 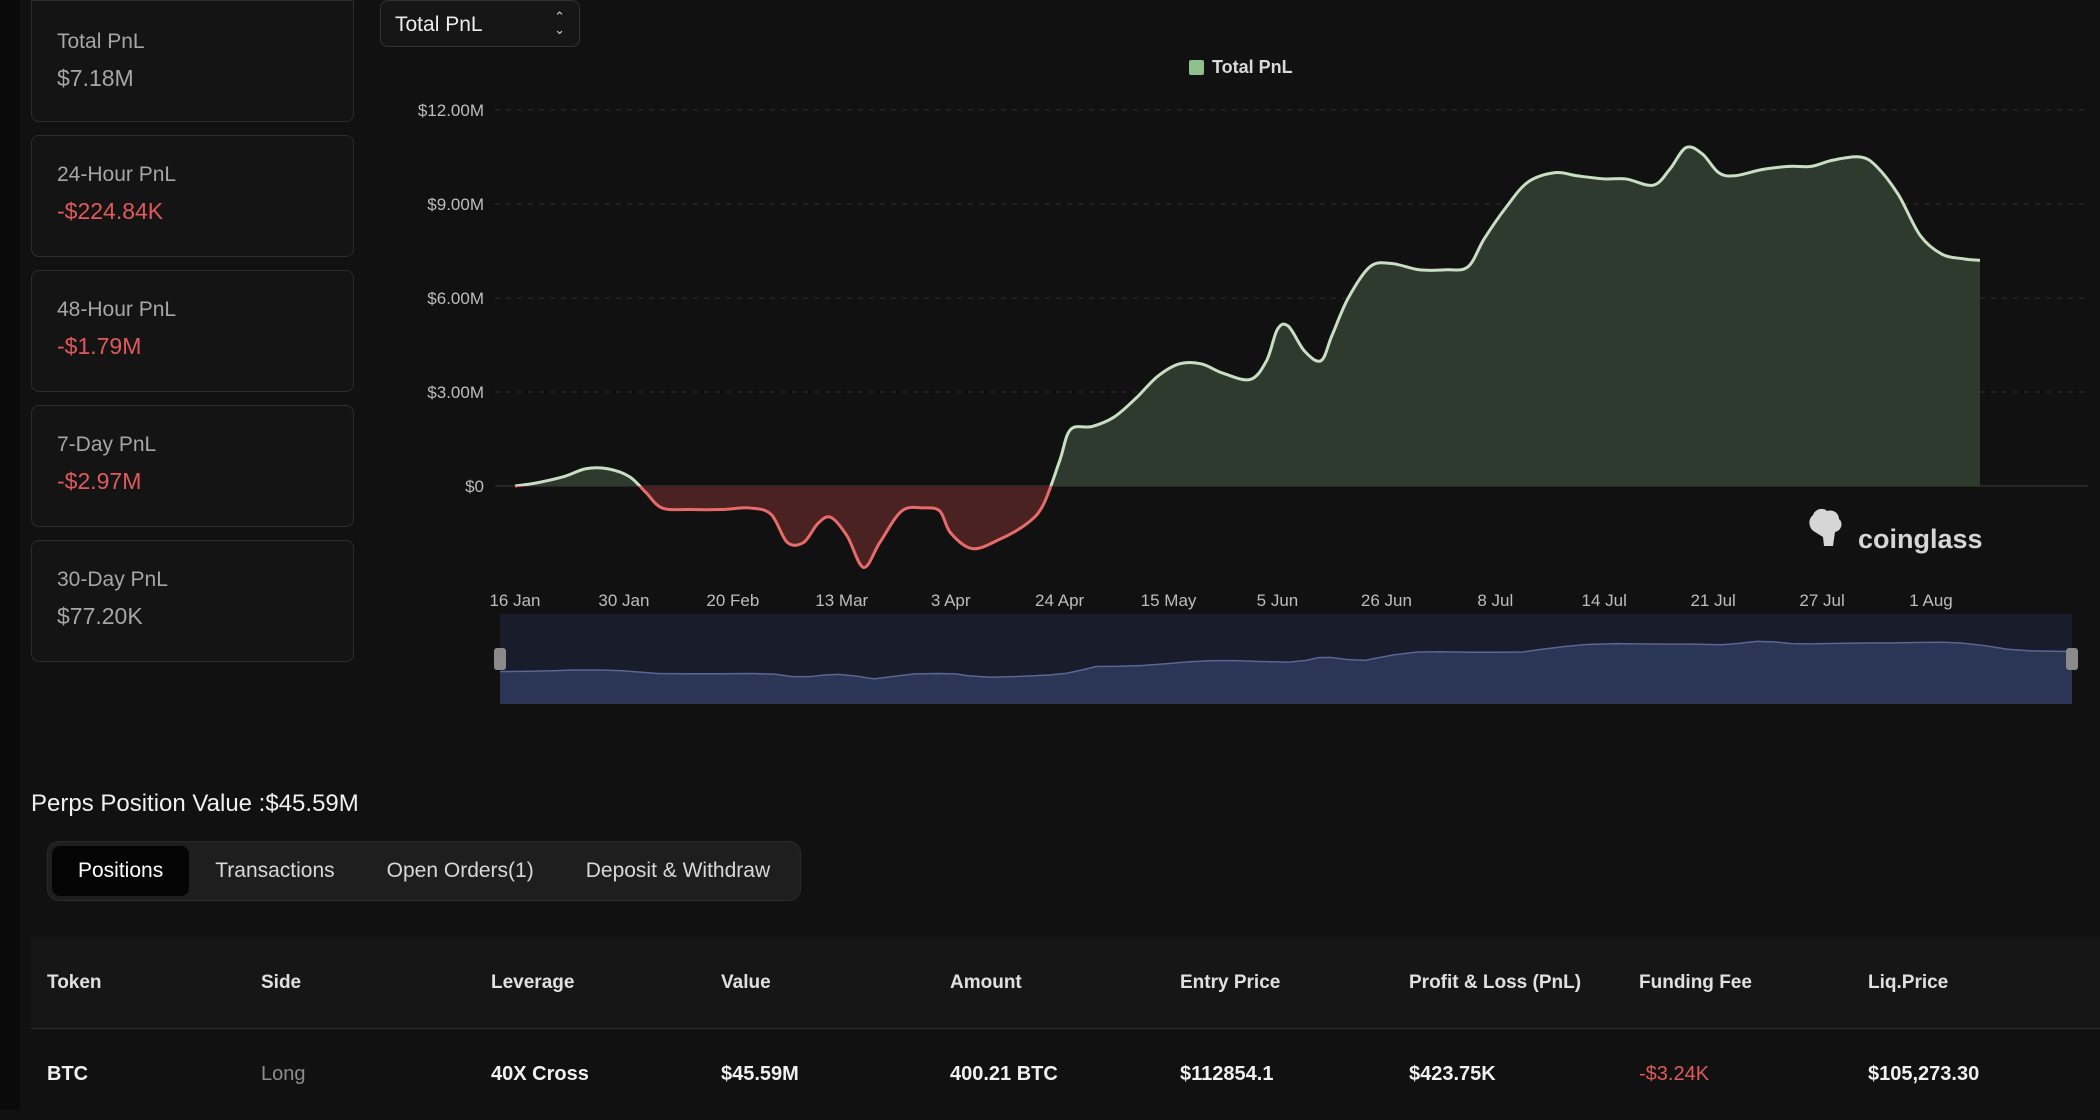 What do you see at coordinates (283, 1074) in the screenshot?
I see `cell-side: Long` at bounding box center [283, 1074].